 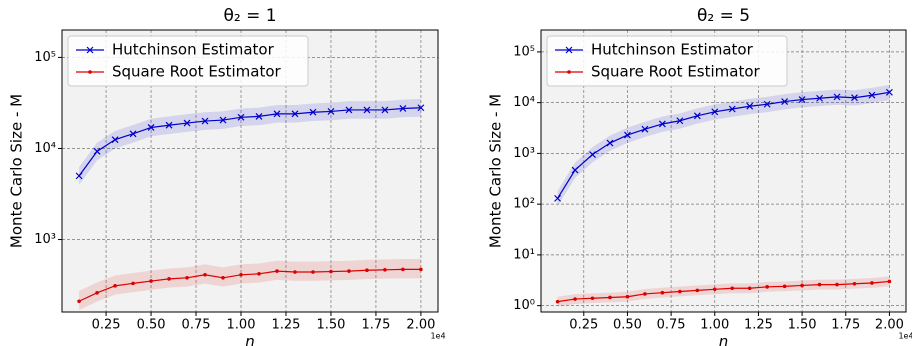 What do you see at coordinates (667, 61) in the screenshot?
I see `legend-box` at bounding box center [667, 61].